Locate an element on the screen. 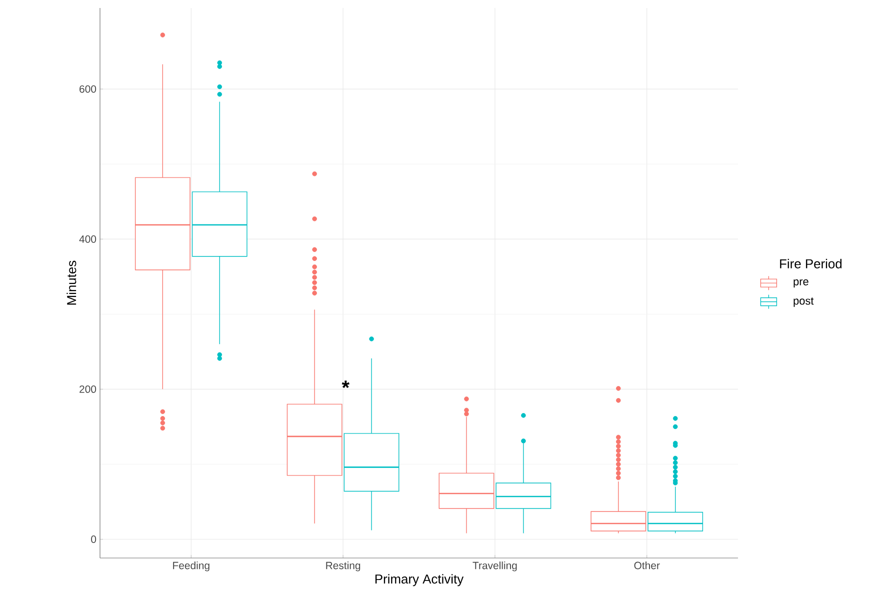 This screenshot has height=615, width=872. x-tick-label: Feeding is located at coordinates (191, 567).